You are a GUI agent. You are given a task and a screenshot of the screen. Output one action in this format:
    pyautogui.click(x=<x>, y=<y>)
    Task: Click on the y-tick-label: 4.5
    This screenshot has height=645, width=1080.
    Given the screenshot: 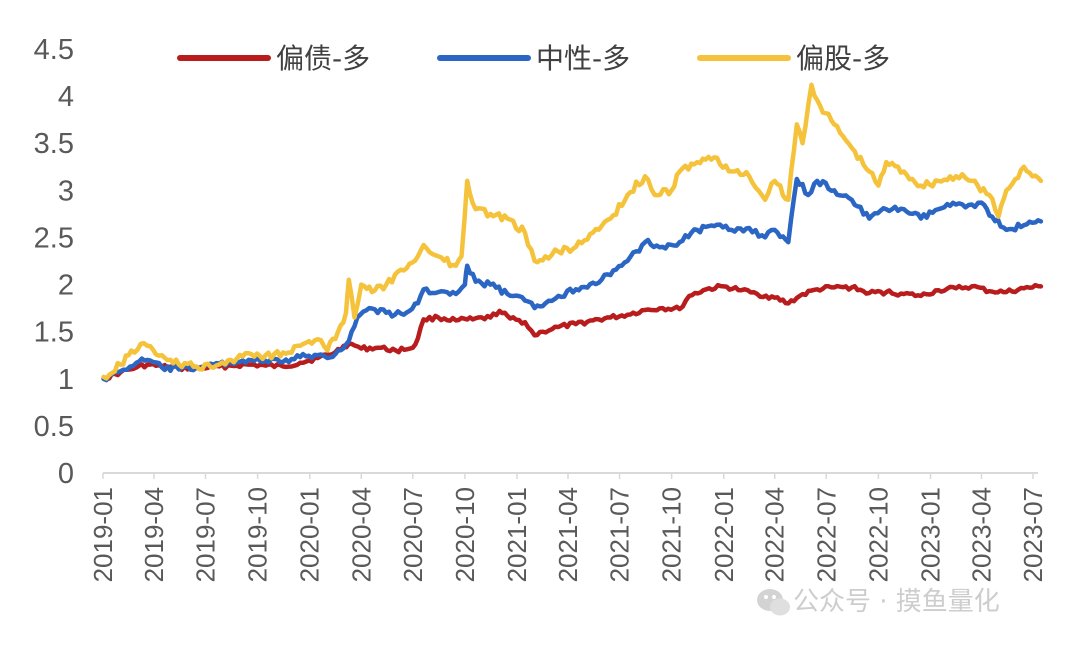 What is the action you would take?
    pyautogui.click(x=54, y=50)
    